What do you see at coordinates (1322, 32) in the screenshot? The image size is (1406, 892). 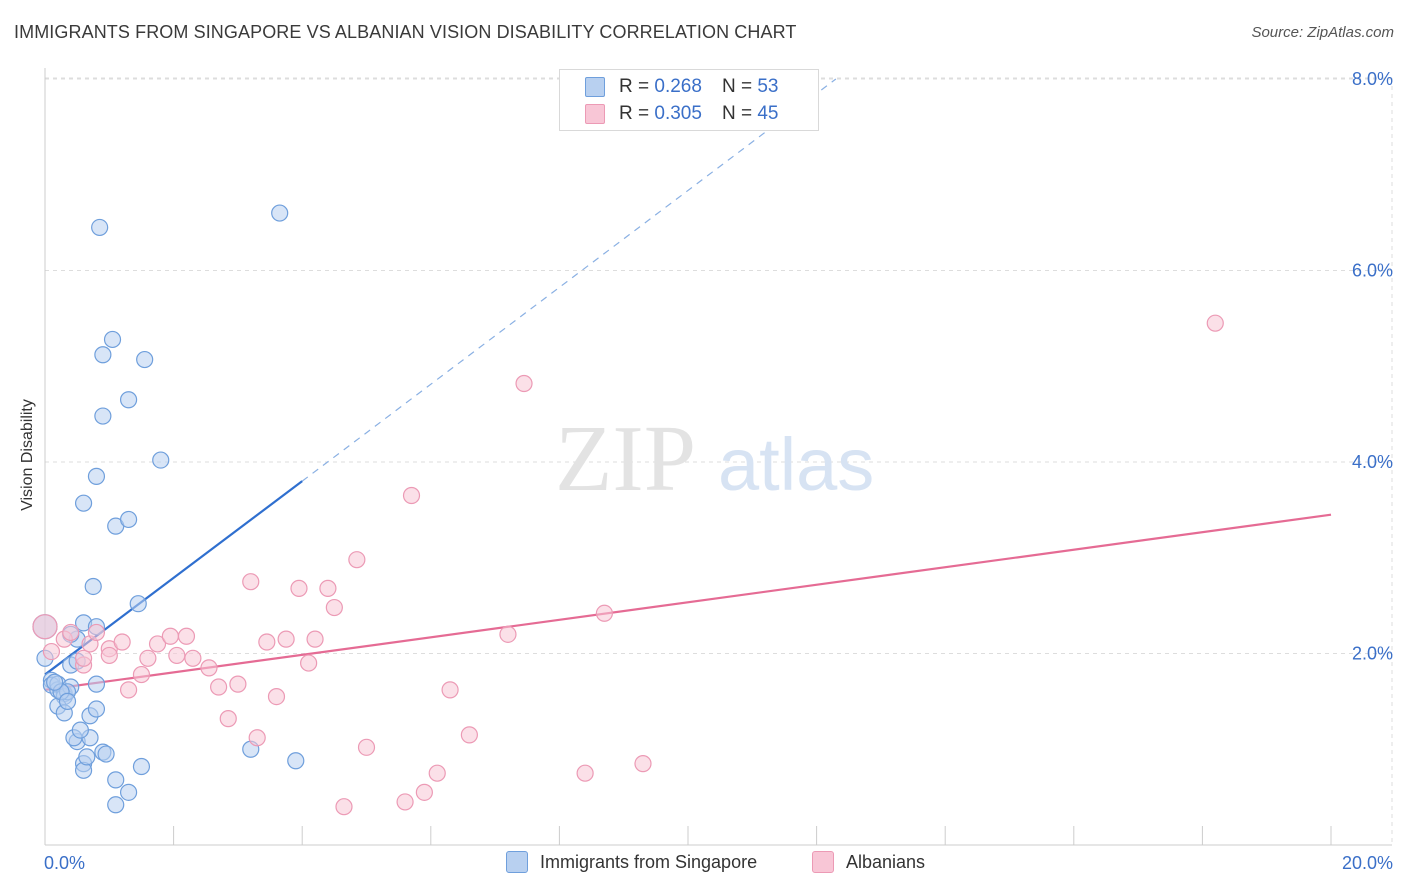 I see `source-label: Source: ZipAtlas.com` at bounding box center [1322, 32].